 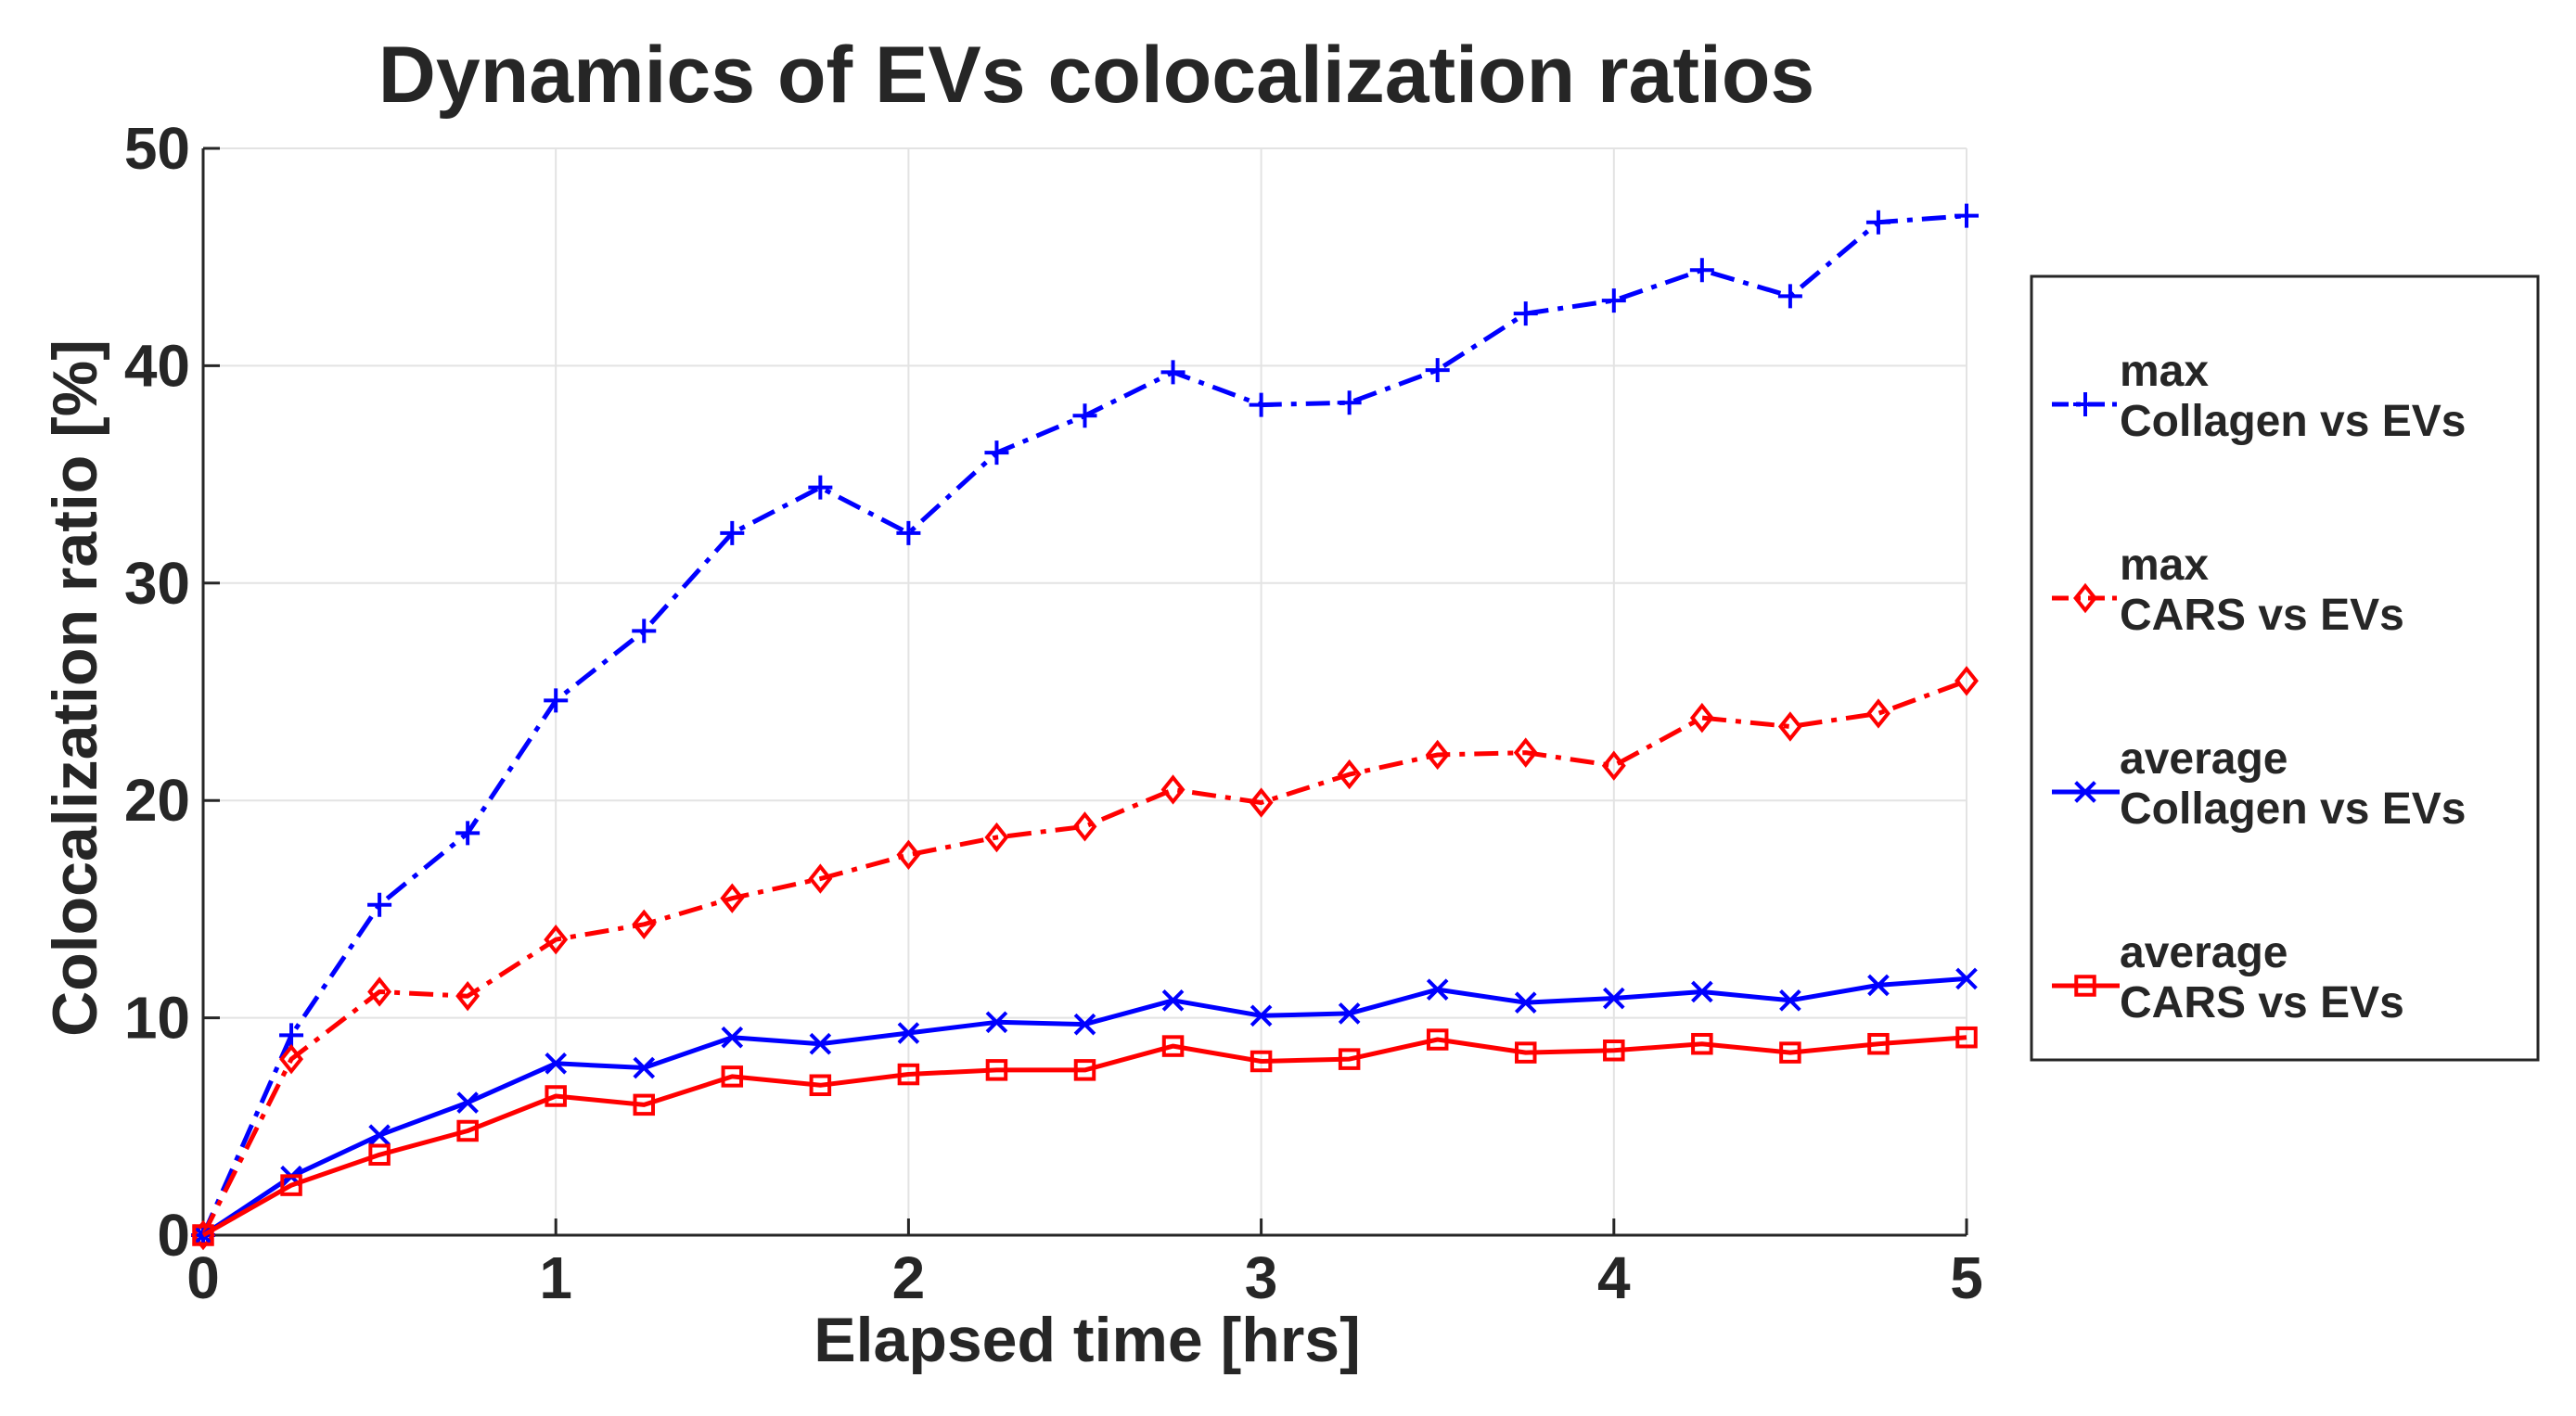 I want to click on x-axis-label: Elapsed time [hrs], so click(x=1087, y=1340).